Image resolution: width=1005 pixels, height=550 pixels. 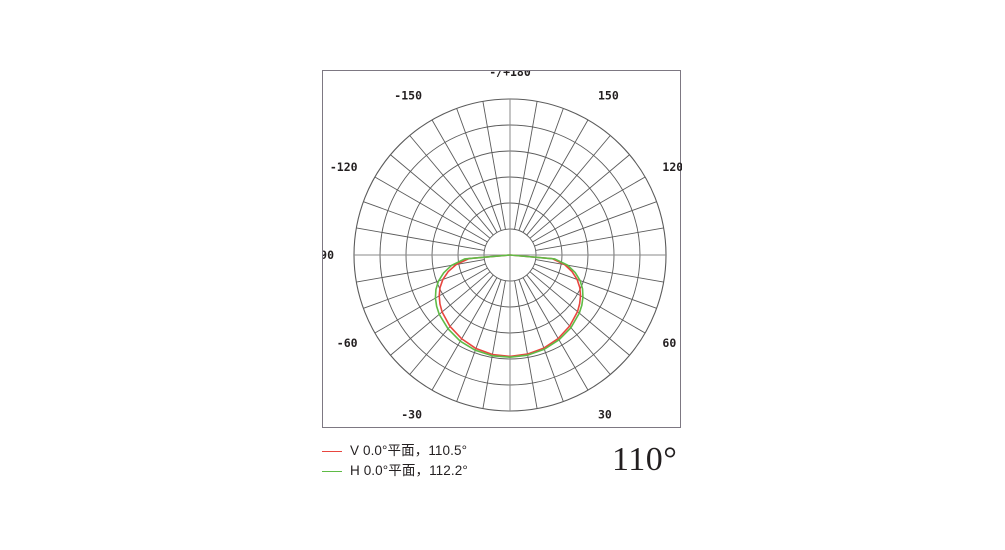 What do you see at coordinates (509, 306) in the screenshot?
I see `polar-series-curves` at bounding box center [509, 306].